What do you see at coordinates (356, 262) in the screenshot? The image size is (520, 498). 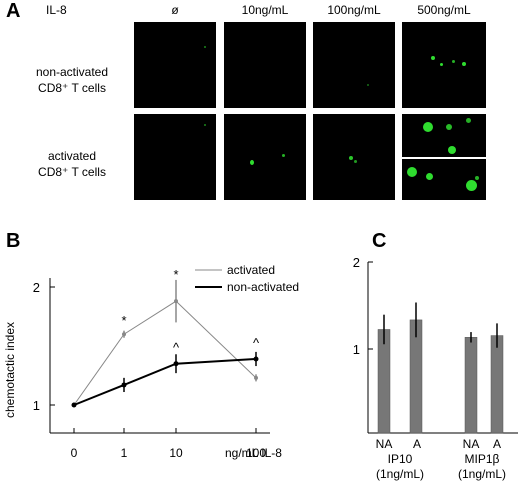 I see `c-ytick-label-2: 2` at bounding box center [356, 262].